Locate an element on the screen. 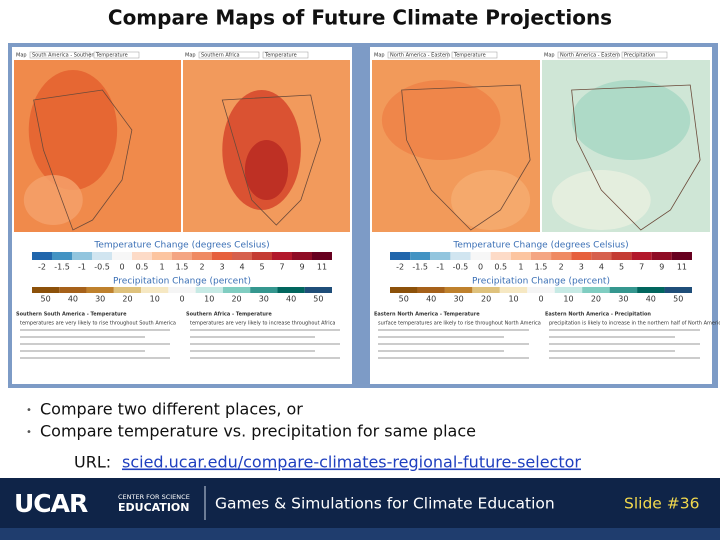 The width and height of the screenshot is (720, 540). map-region: North America - Eastern is located at coordinates (590, 56).